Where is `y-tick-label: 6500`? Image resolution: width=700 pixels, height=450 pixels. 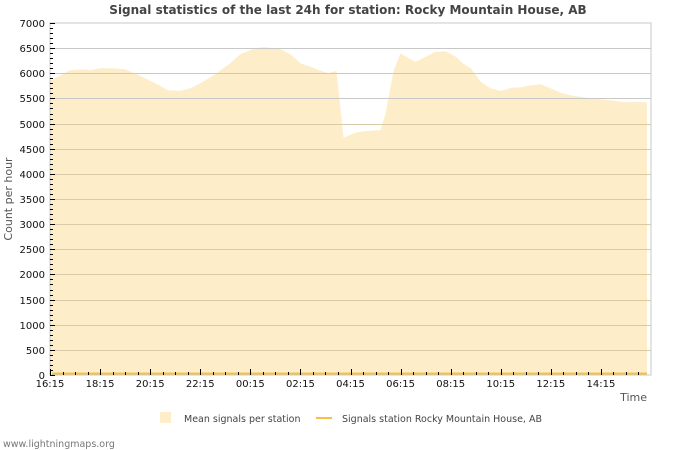 y-tick-label: 6500 is located at coordinates (32, 49).